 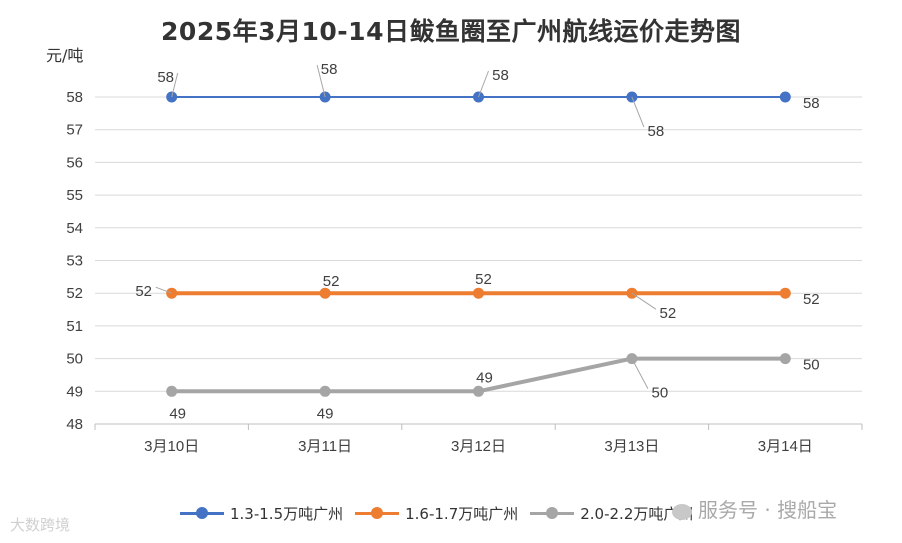 I want to click on x-tick-label: 3月10日, so click(x=171, y=446).